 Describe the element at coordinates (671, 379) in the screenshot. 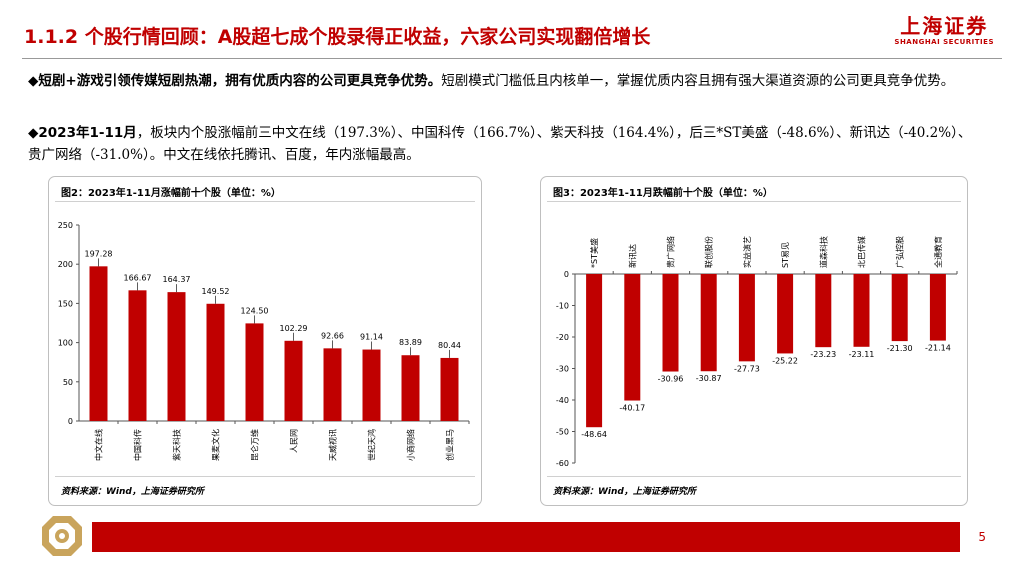

I see `data-label: -30.96` at that location.